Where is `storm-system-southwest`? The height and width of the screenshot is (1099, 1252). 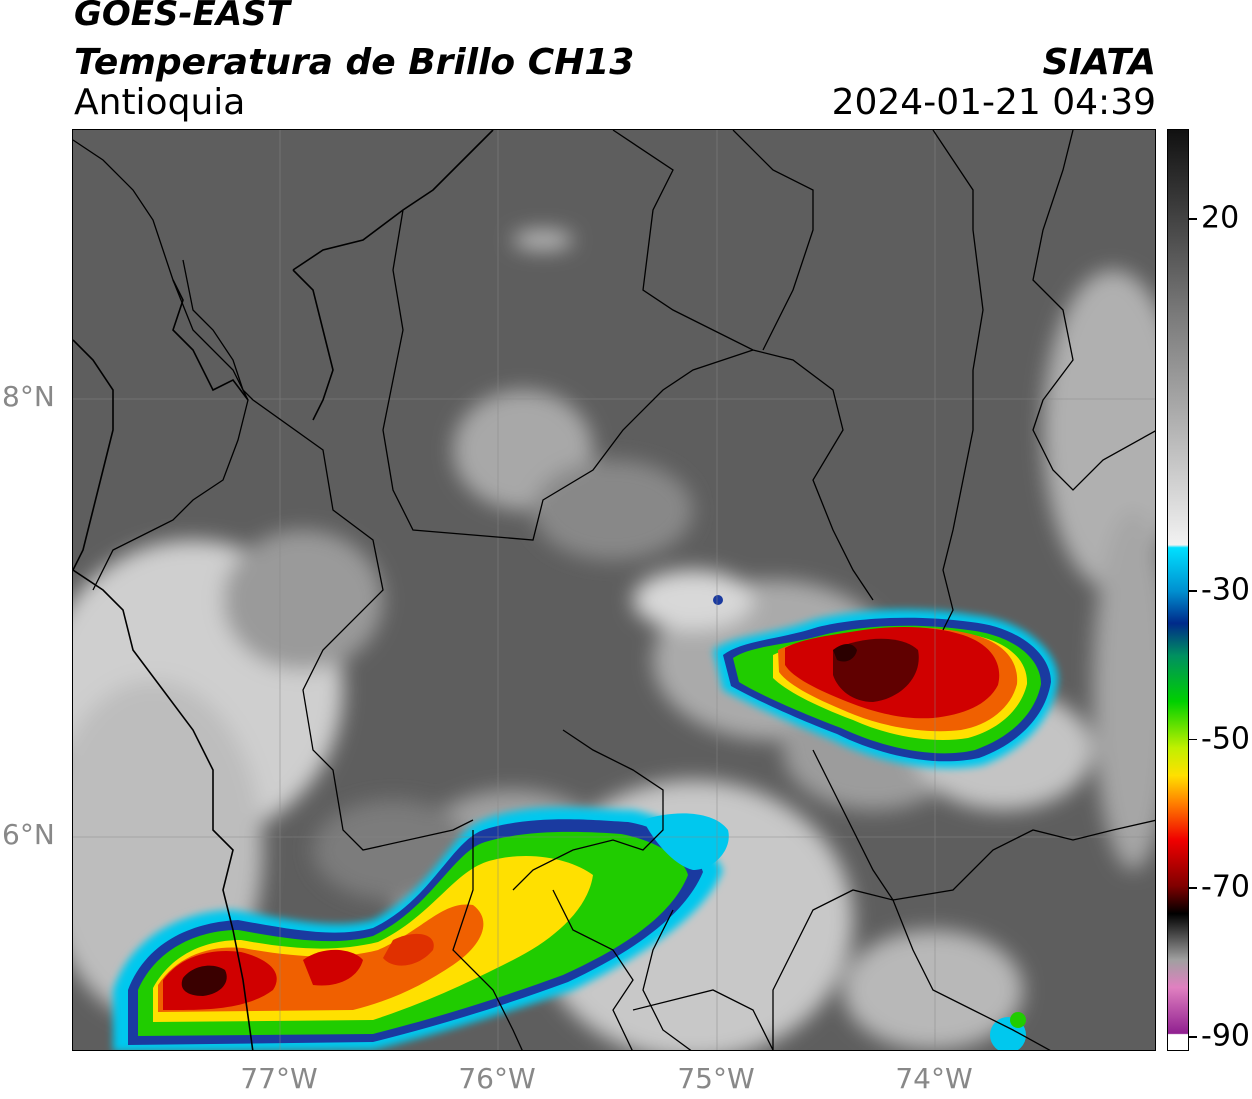 storm-system-southwest is located at coordinates (418, 928).